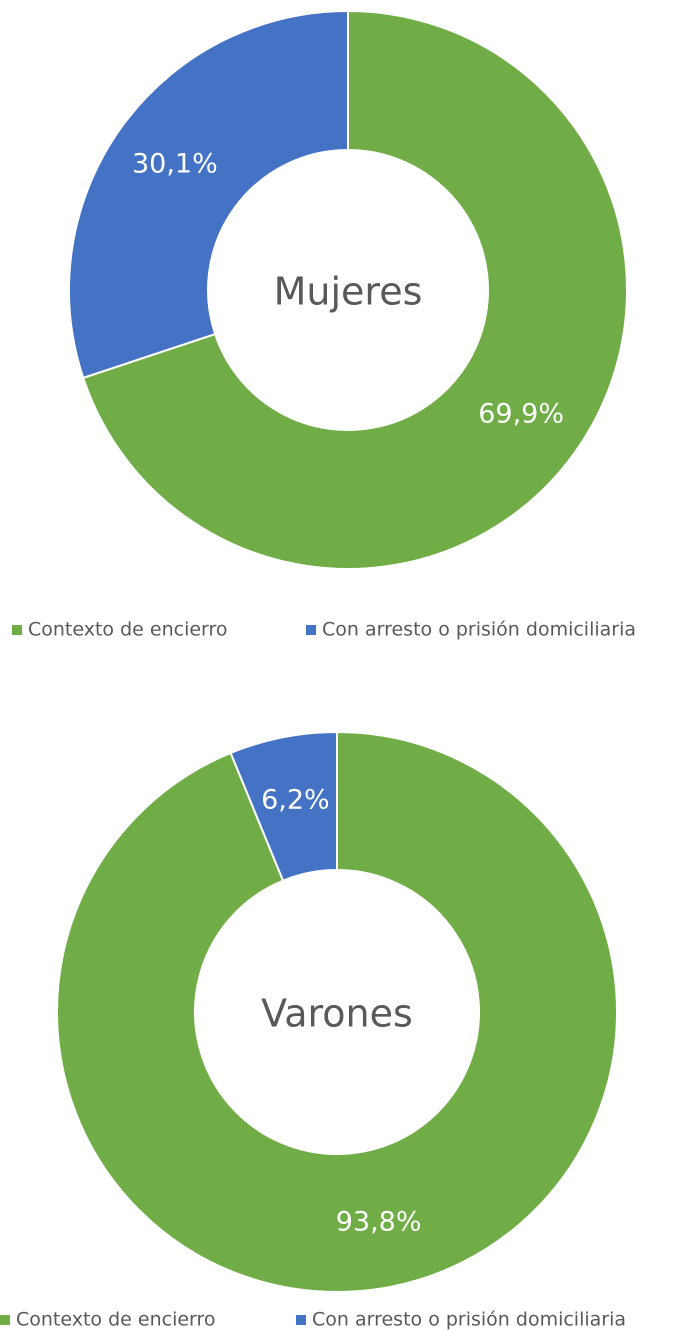  What do you see at coordinates (379, 1221) in the screenshot?
I see `data-label: 93,8%` at bounding box center [379, 1221].